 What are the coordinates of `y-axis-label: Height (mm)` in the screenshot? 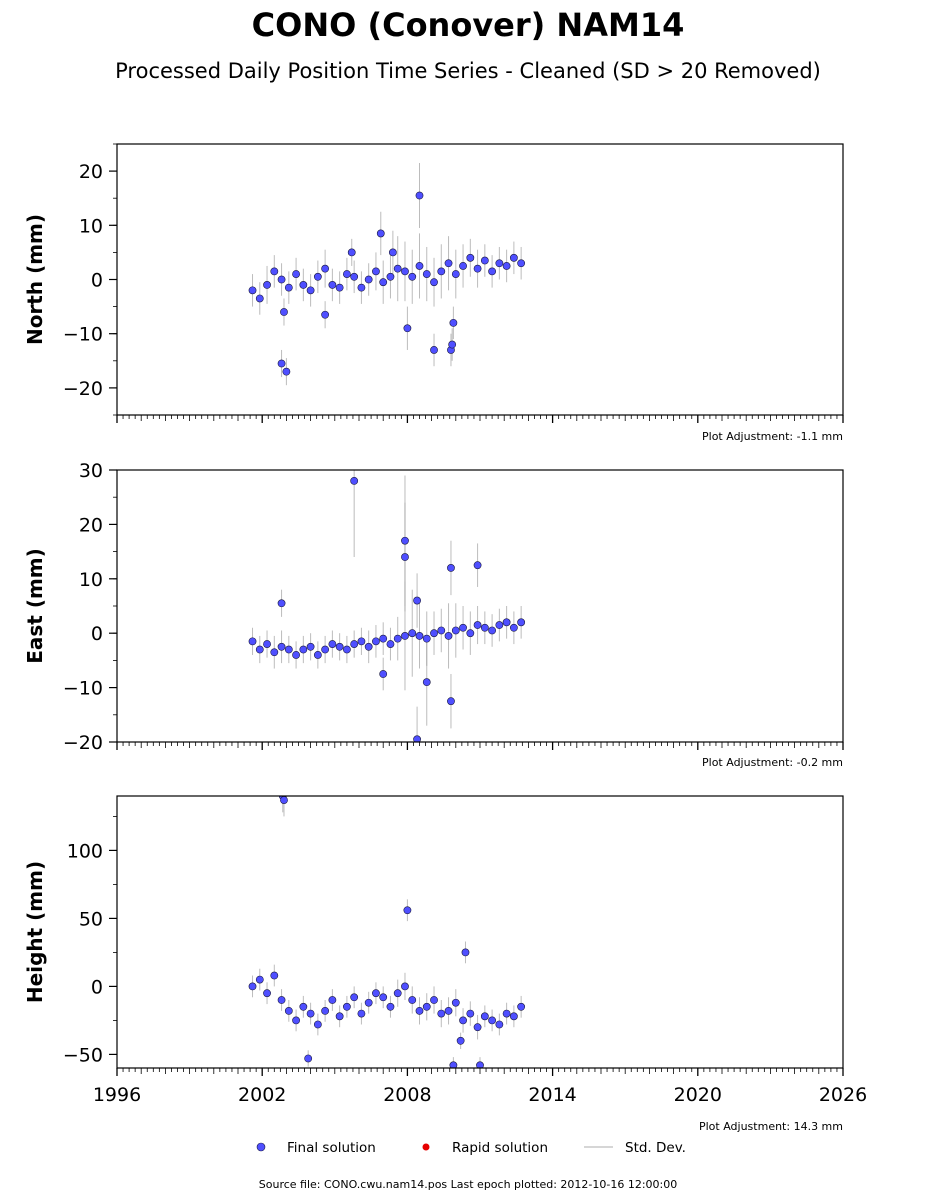 It's located at (35, 932).